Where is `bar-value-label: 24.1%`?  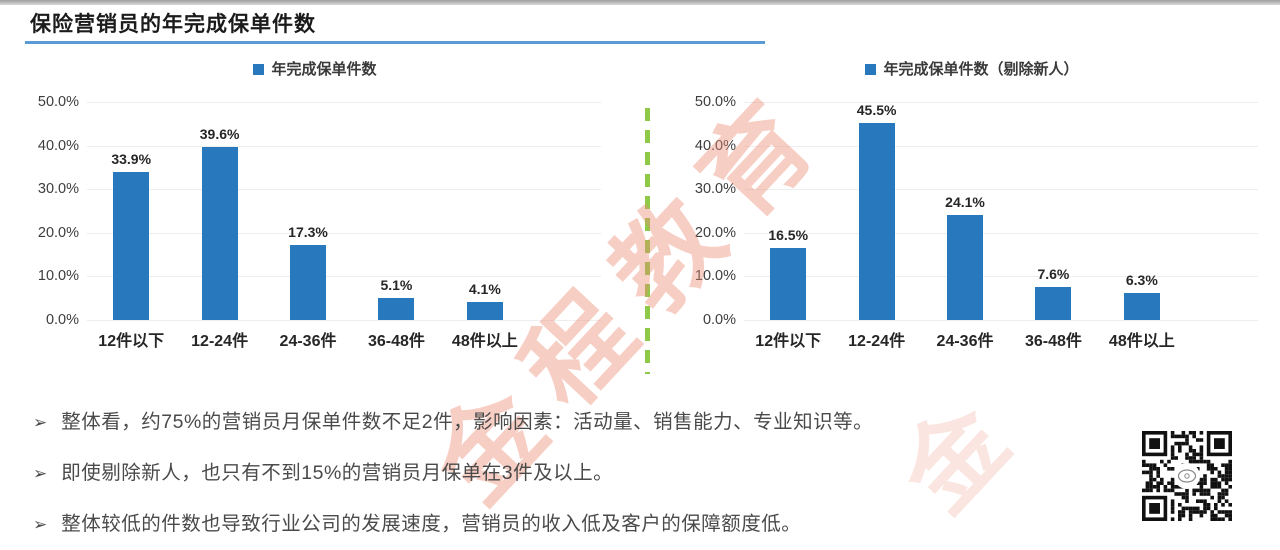
bar-value-label: 24.1% is located at coordinates (965, 201).